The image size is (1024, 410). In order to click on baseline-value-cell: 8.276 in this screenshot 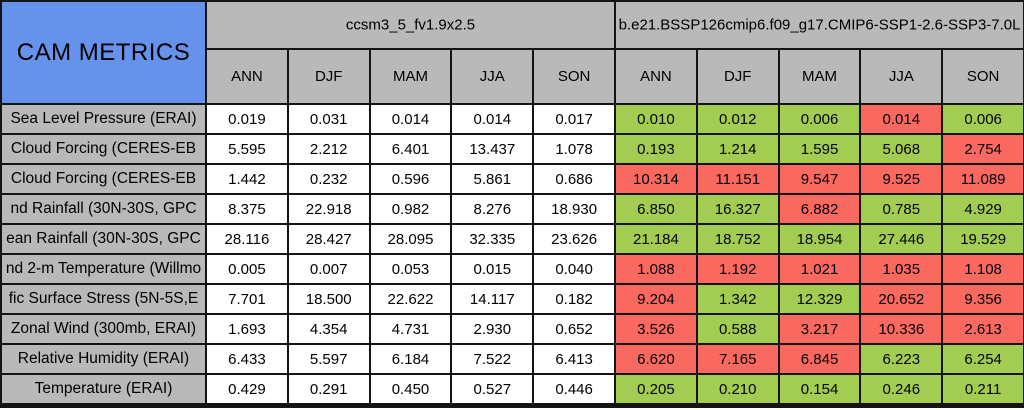, I will do `click(492, 209)`.